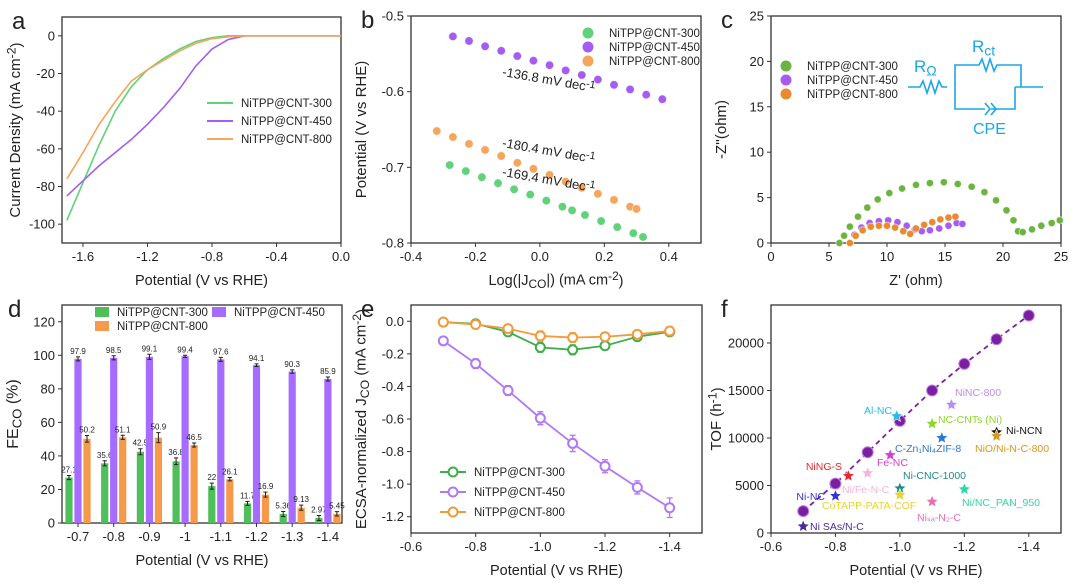 The image size is (1080, 588). I want to click on y-tick-label: -0.7, so click(393, 167).